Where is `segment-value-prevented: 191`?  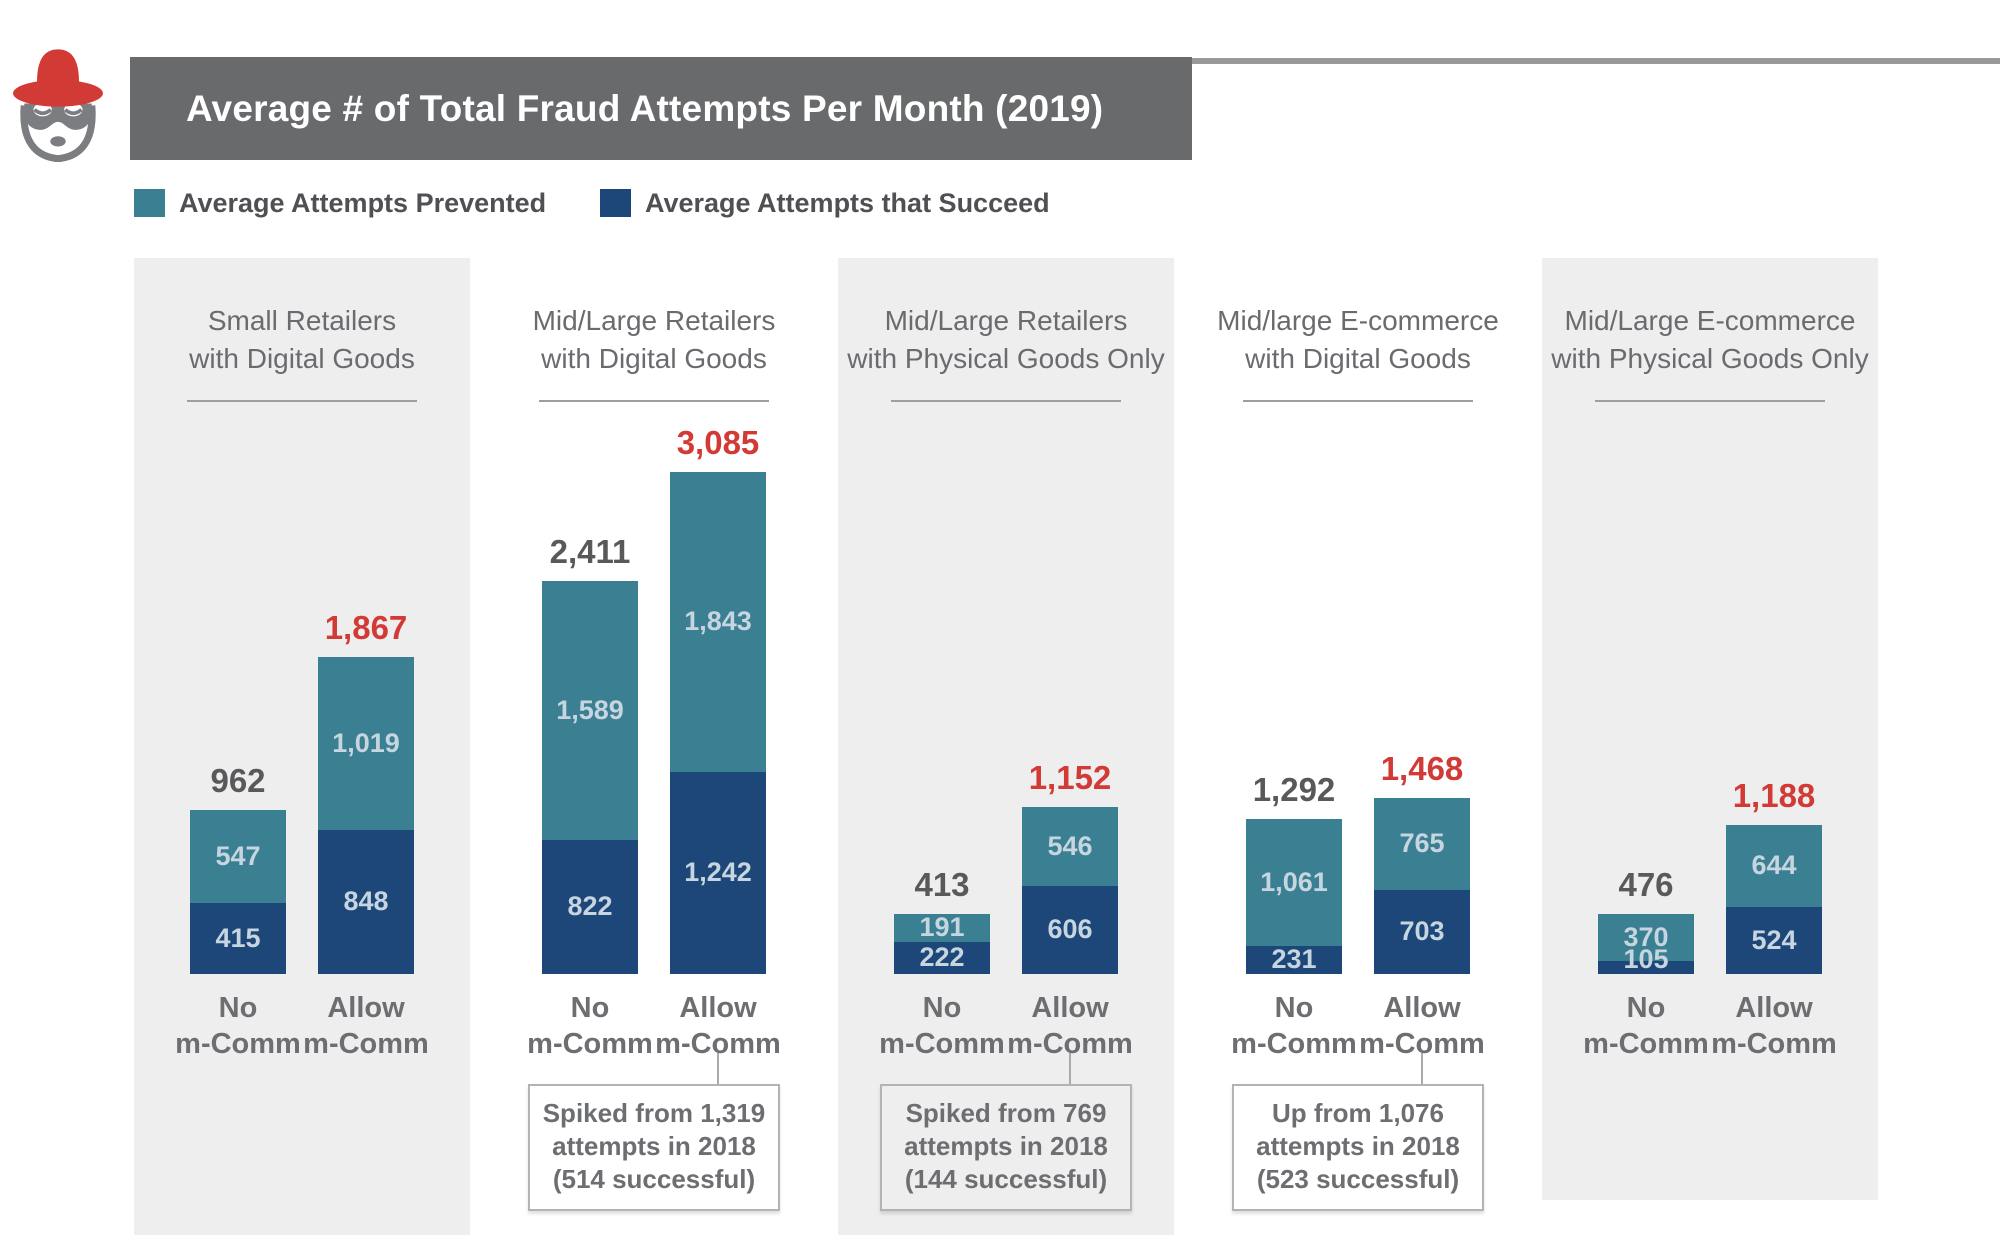
segment-value-prevented: 191 is located at coordinates (942, 927).